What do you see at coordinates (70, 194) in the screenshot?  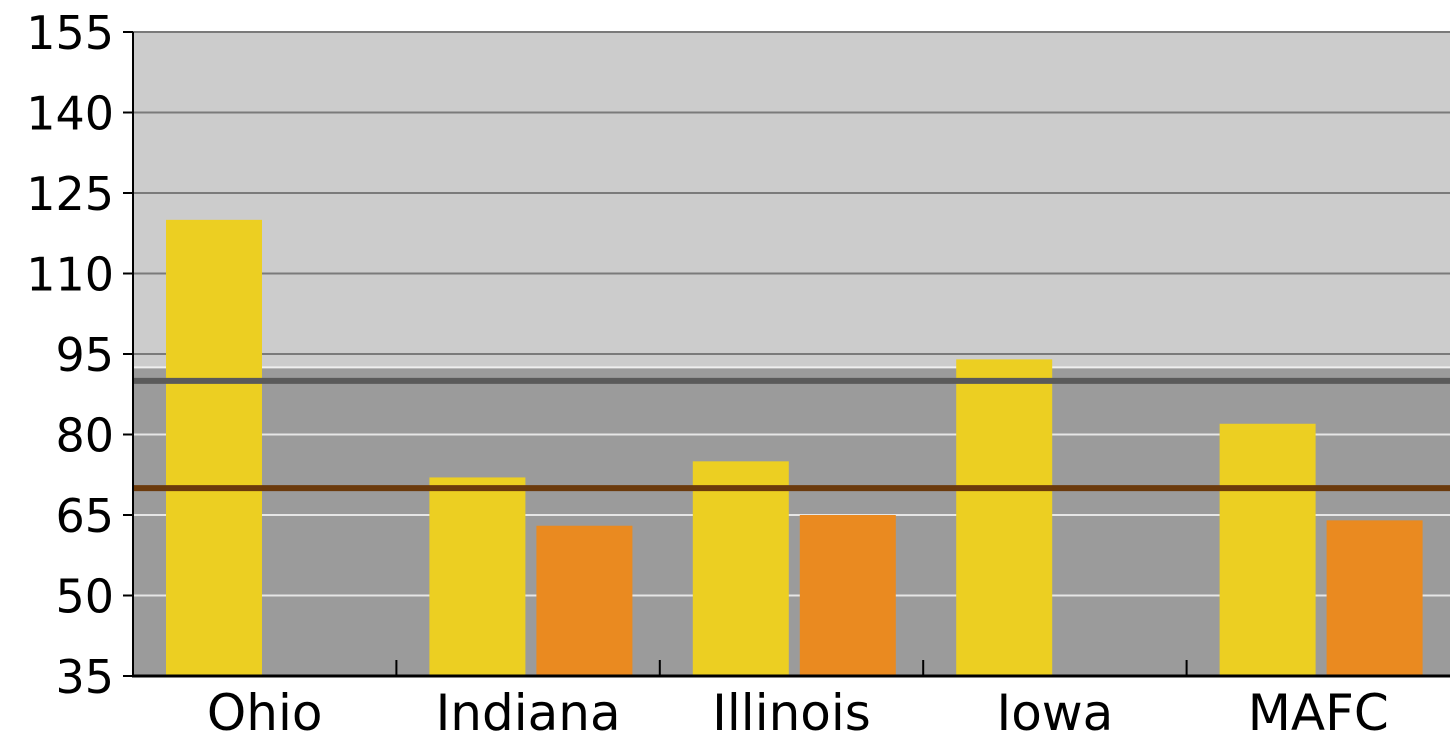 I see `y-tick-label-125: 125` at bounding box center [70, 194].